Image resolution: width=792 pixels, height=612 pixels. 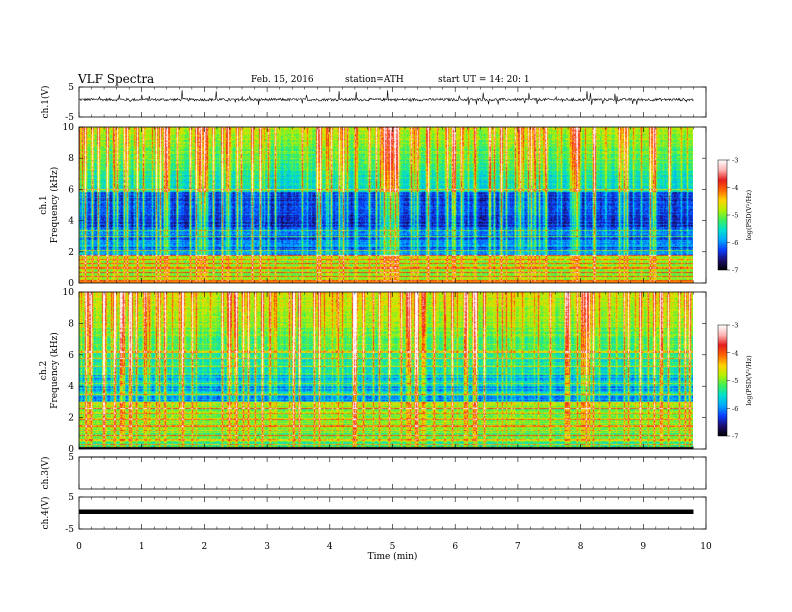 I want to click on xaxis-tick-label: 1, so click(x=142, y=547).